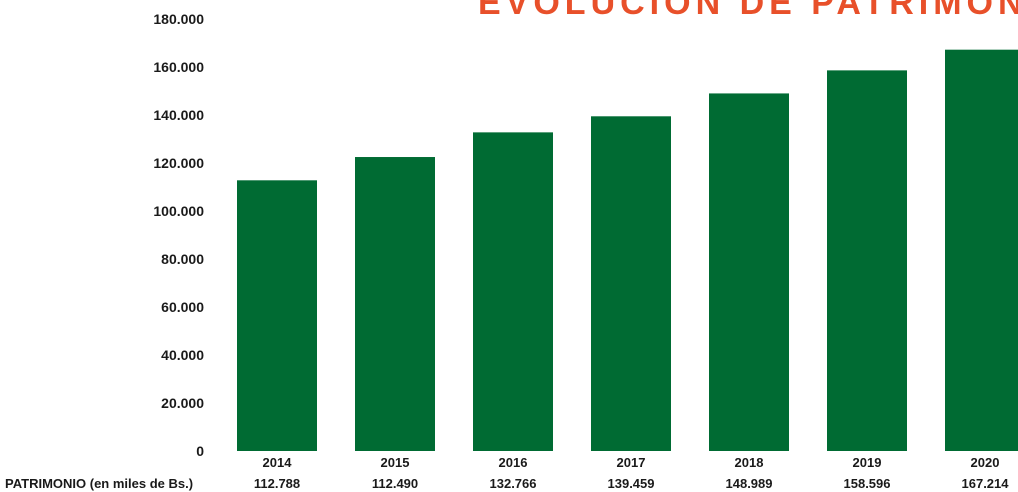  I want to click on value-label: 139.459, so click(631, 483).